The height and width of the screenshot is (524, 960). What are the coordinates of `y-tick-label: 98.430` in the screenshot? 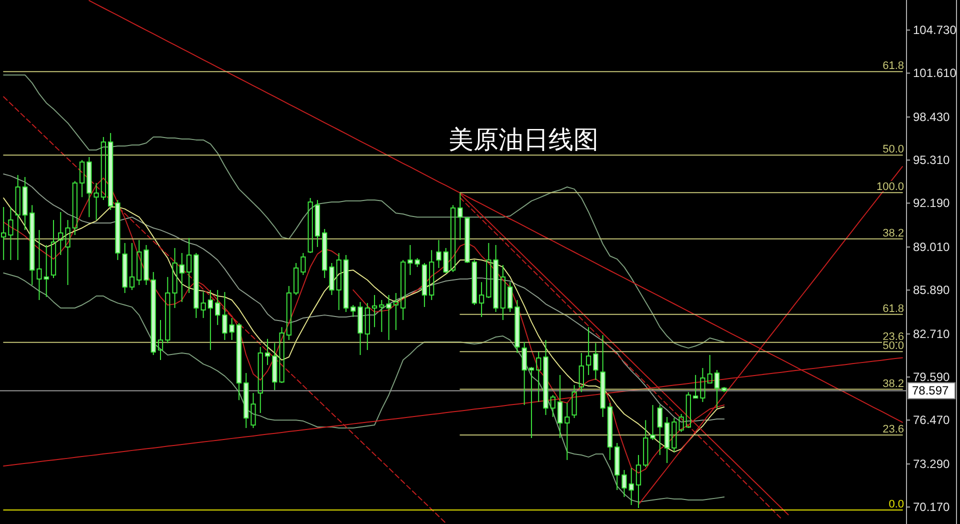 It's located at (931, 117).